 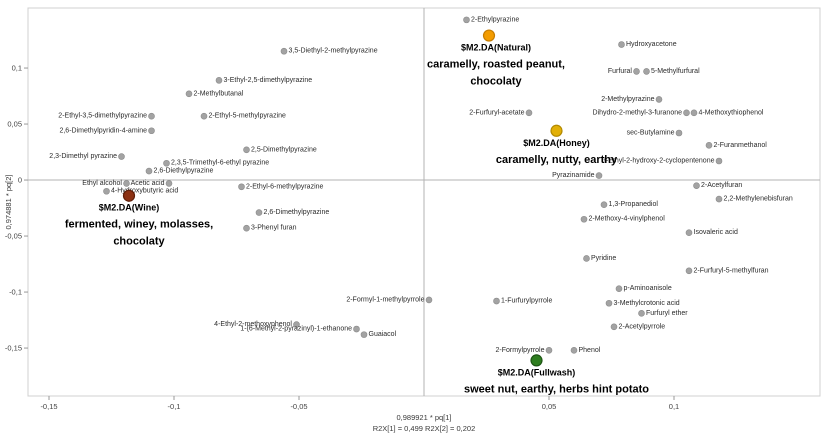 What do you see at coordinates (495, 19) in the screenshot?
I see `compound-label: 2-Ethylpyrazine` at bounding box center [495, 19].